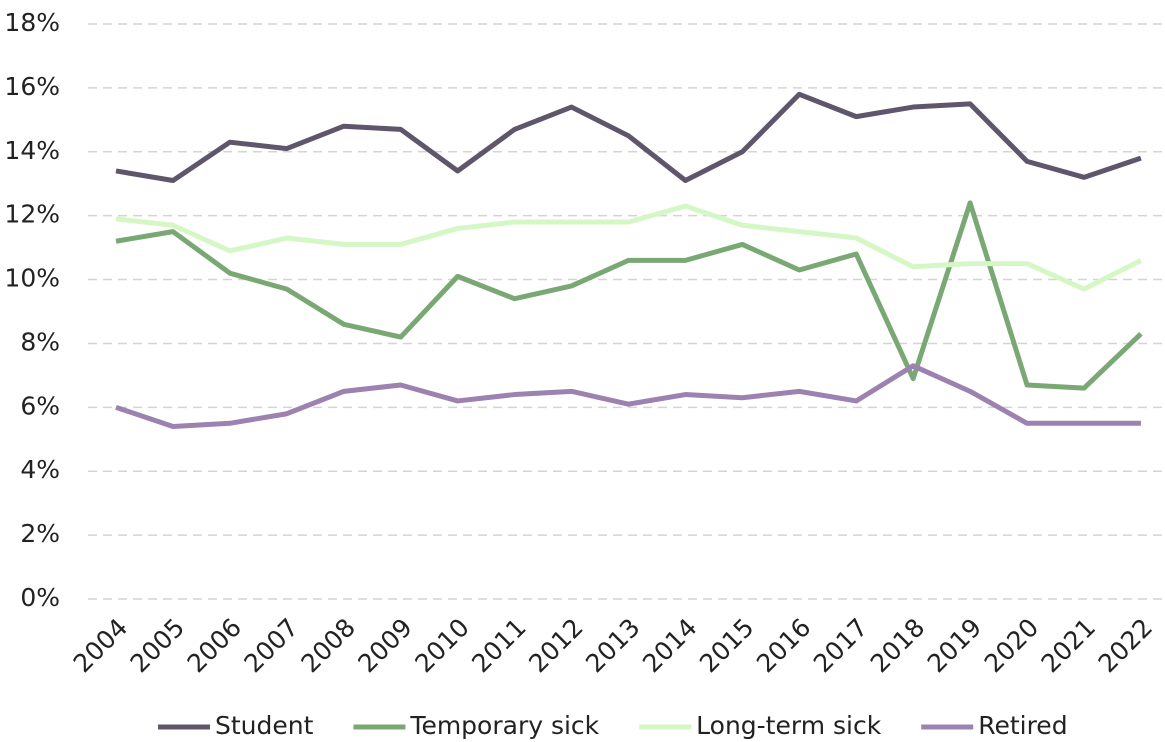 Image resolution: width=1165 pixels, height=742 pixels. What do you see at coordinates (1011, 645) in the screenshot?
I see `x-tick-label: 2020` at bounding box center [1011, 645].